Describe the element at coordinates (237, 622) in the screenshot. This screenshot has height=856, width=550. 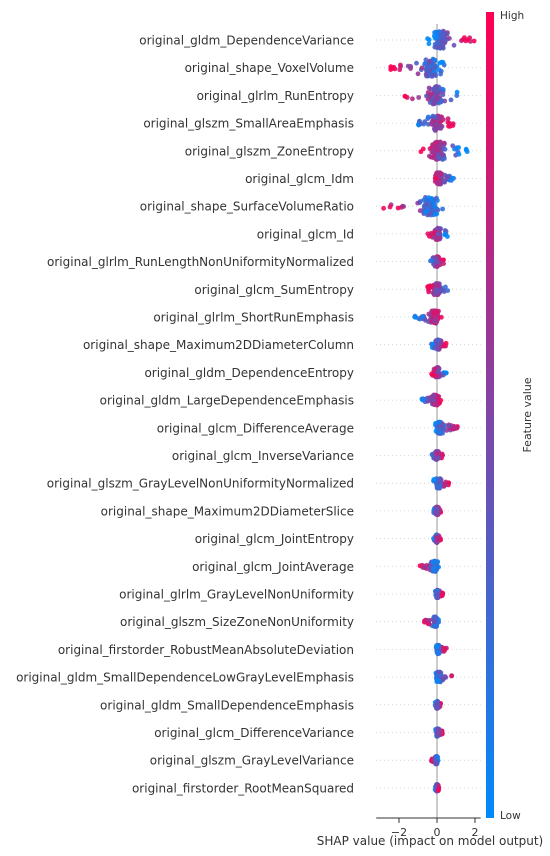
I see `feature-label: original_glszm_SizeZoneNonUniformity` at that location.